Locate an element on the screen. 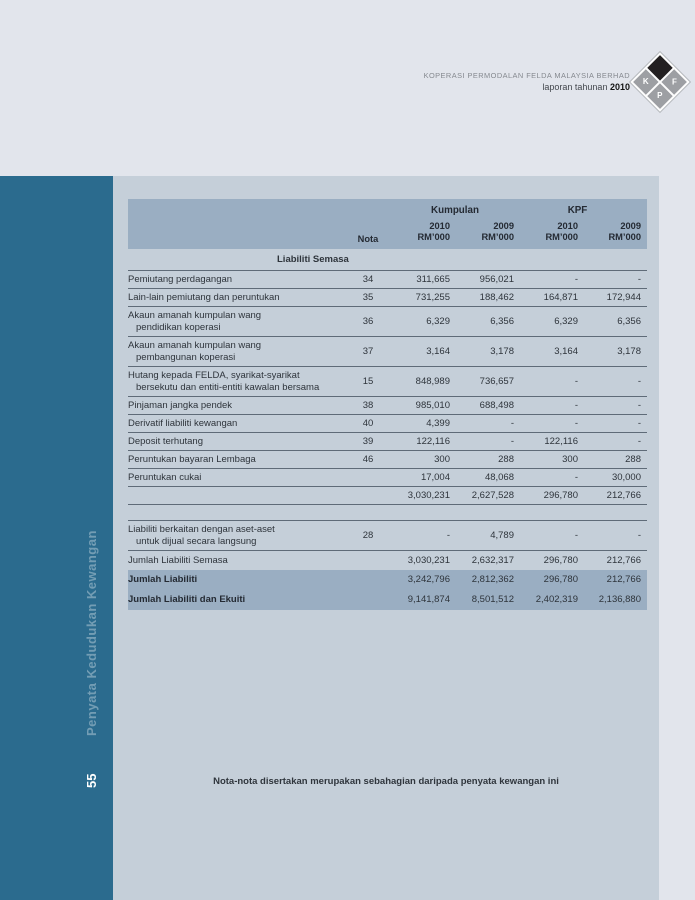 Image resolution: width=695 pixels, height=900 pixels. row-label-line1: Peruntukan bayaran Lembaga is located at coordinates (192, 459).